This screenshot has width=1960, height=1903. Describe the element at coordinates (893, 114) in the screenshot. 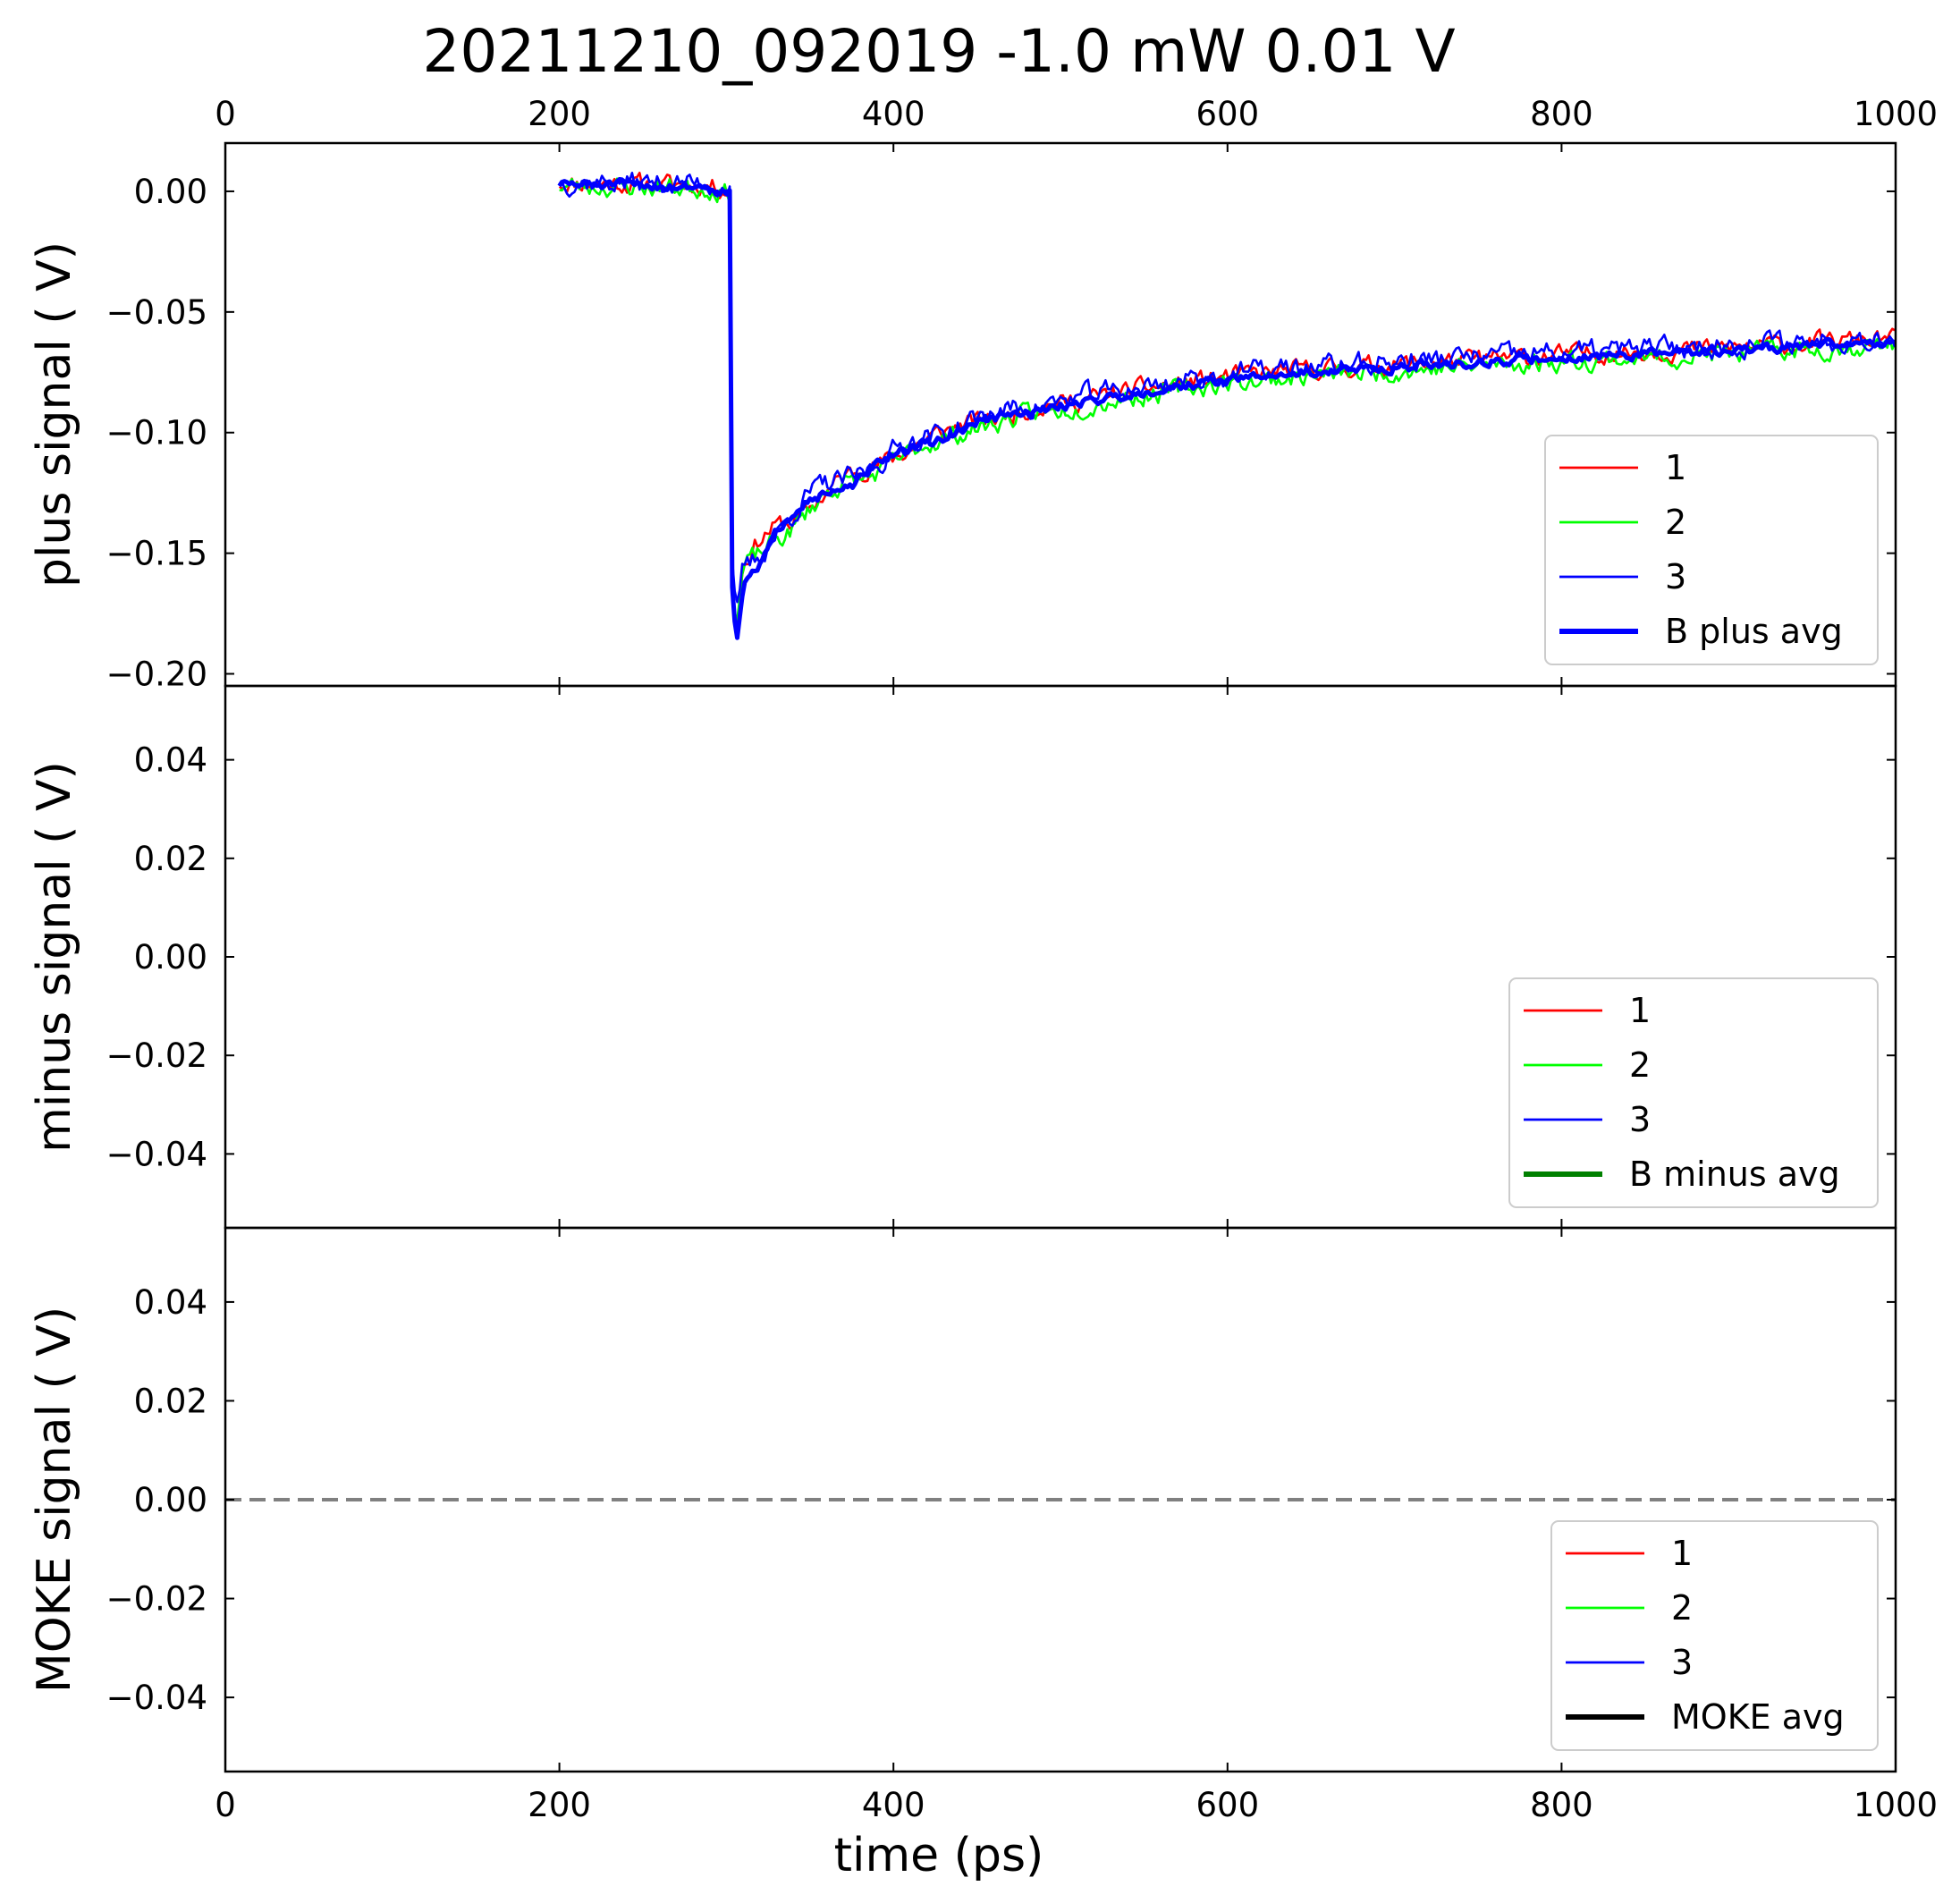

I see `x-tick-label-top: 400` at that location.